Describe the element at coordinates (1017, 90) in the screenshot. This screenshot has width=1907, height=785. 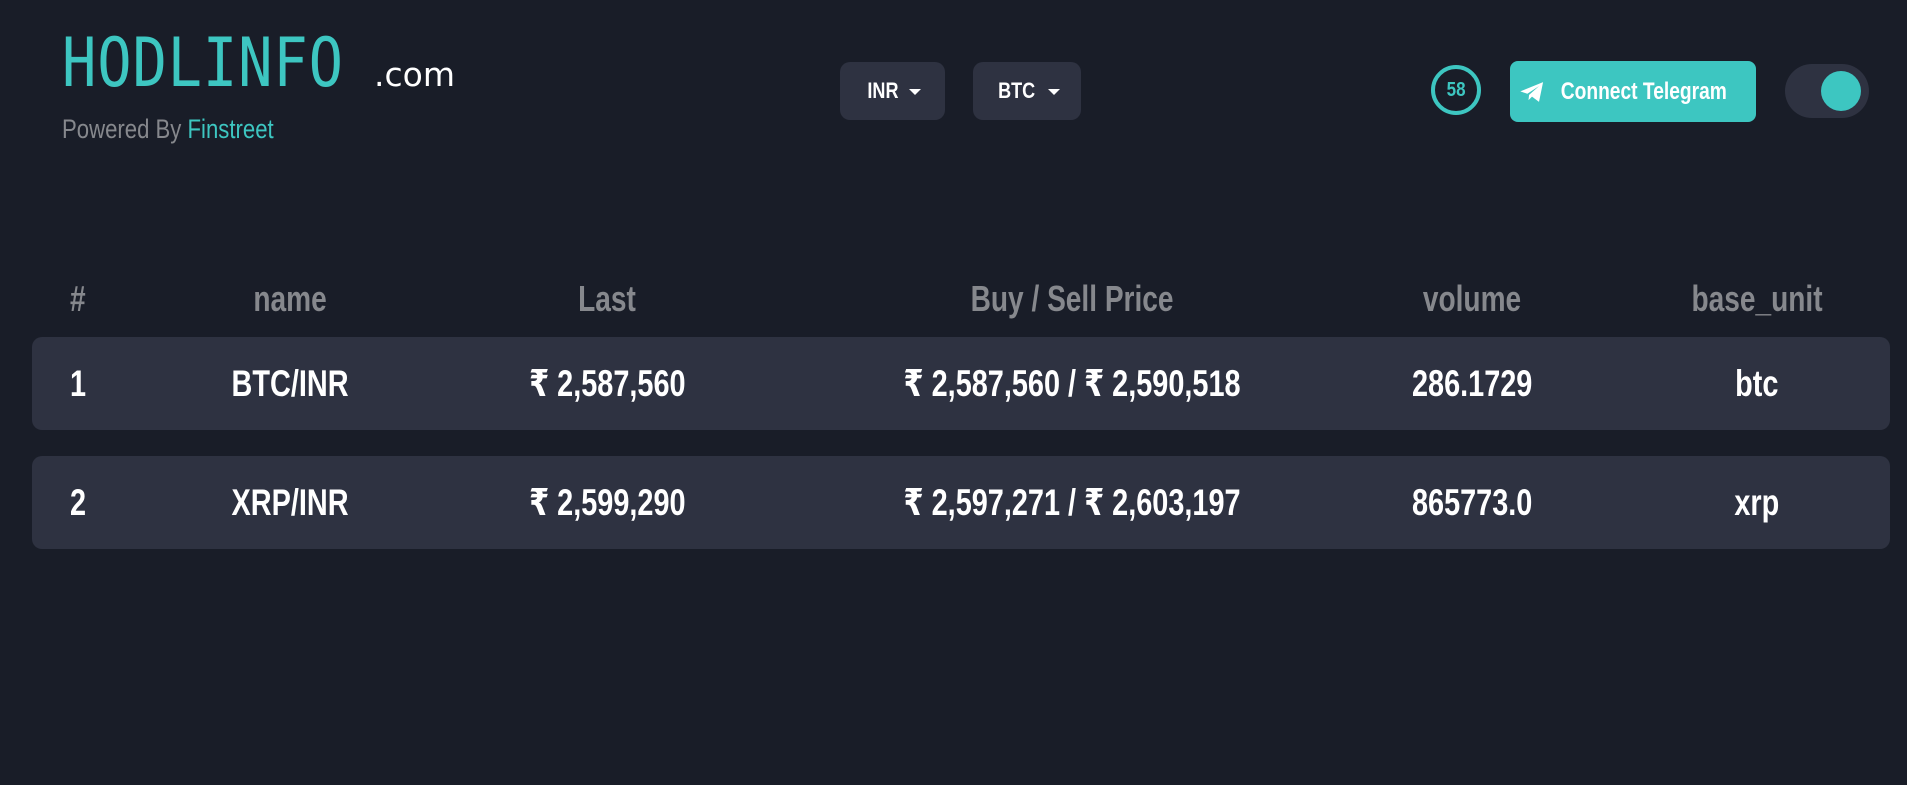
I see `crypto-dropdown-label: BTC` at that location.